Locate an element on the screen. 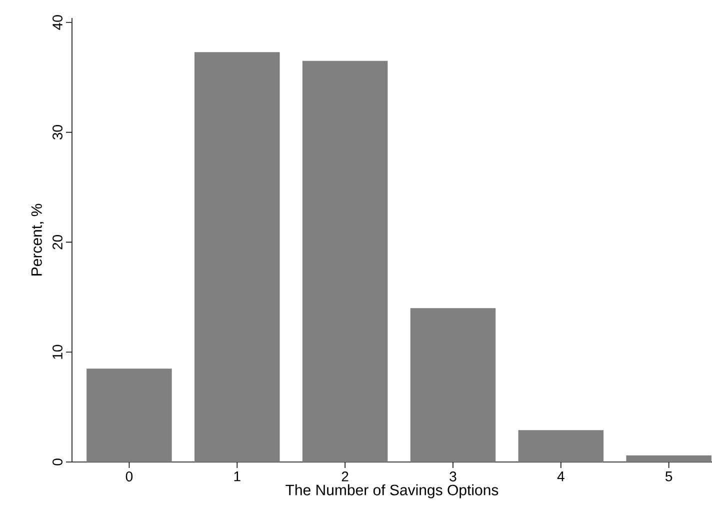 This screenshot has width=712, height=514. y-tick-label: 0 is located at coordinates (57, 462).